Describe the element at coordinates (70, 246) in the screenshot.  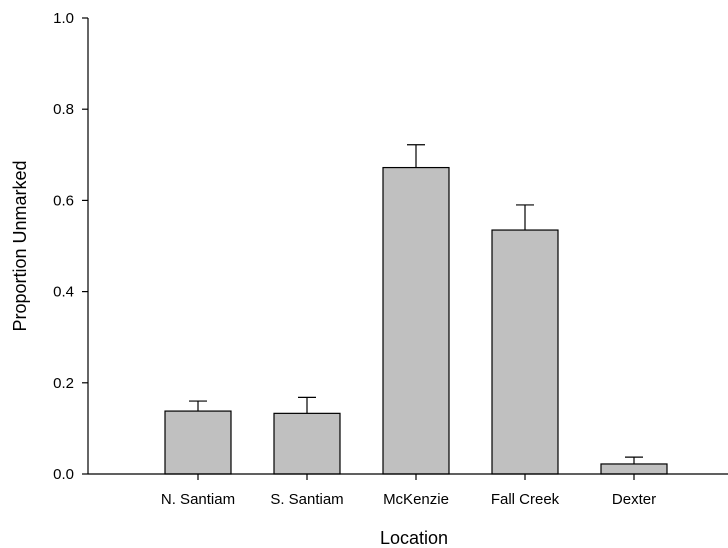
I see `y-ticks-layer: 0.0 0.2 0.4 0.6 0.8 1.0` at that location.